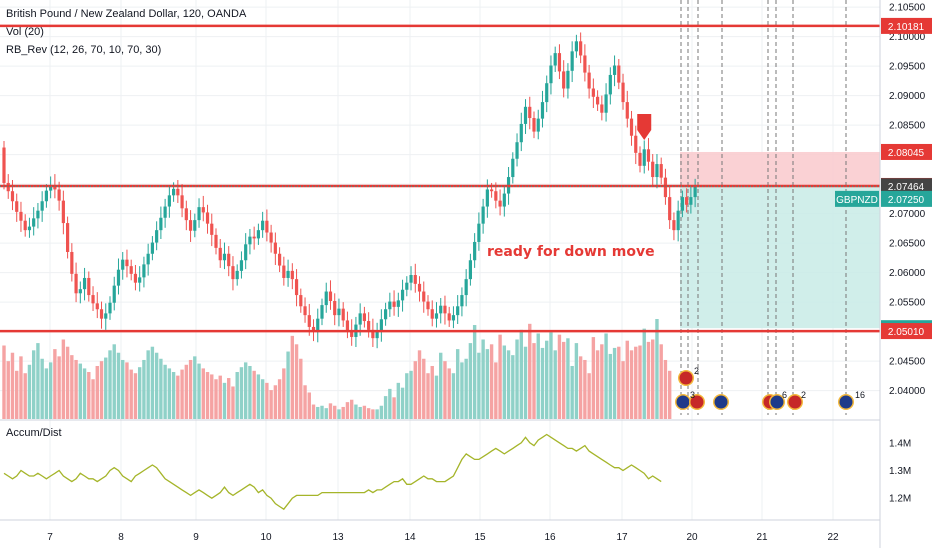  What do you see at coordinates (907, 273) in the screenshot?
I see `y-tick-label: 2.06000` at bounding box center [907, 273].